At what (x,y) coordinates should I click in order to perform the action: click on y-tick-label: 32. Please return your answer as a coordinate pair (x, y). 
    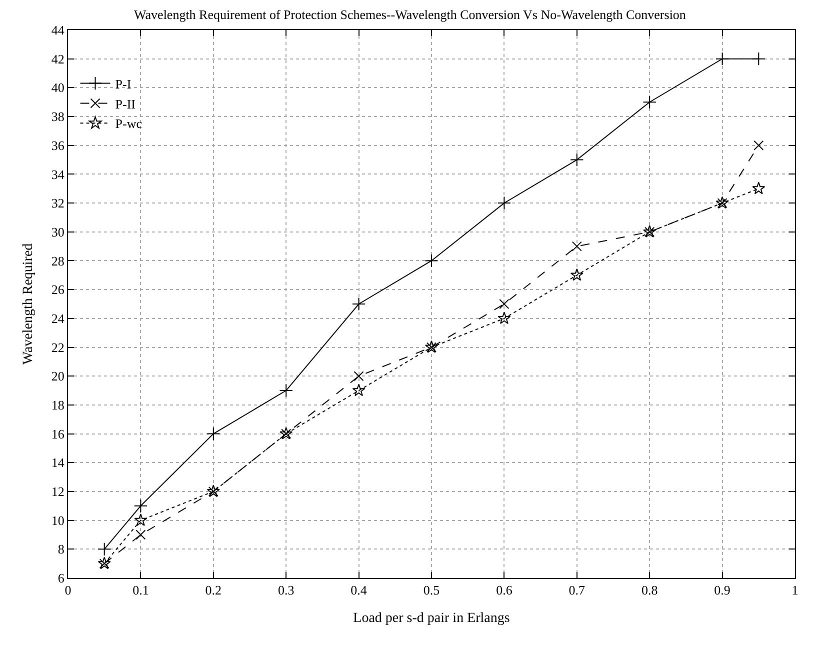
    Looking at the image, I should click on (57, 203).